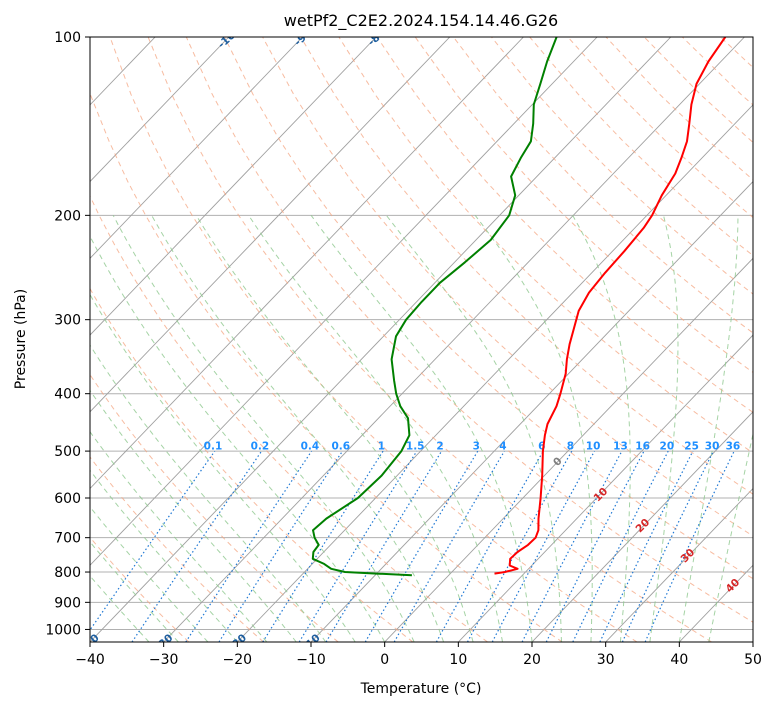  Describe the element at coordinates (415, 447) in the screenshot. I see `mixing-ratio-label: 1.5` at that location.